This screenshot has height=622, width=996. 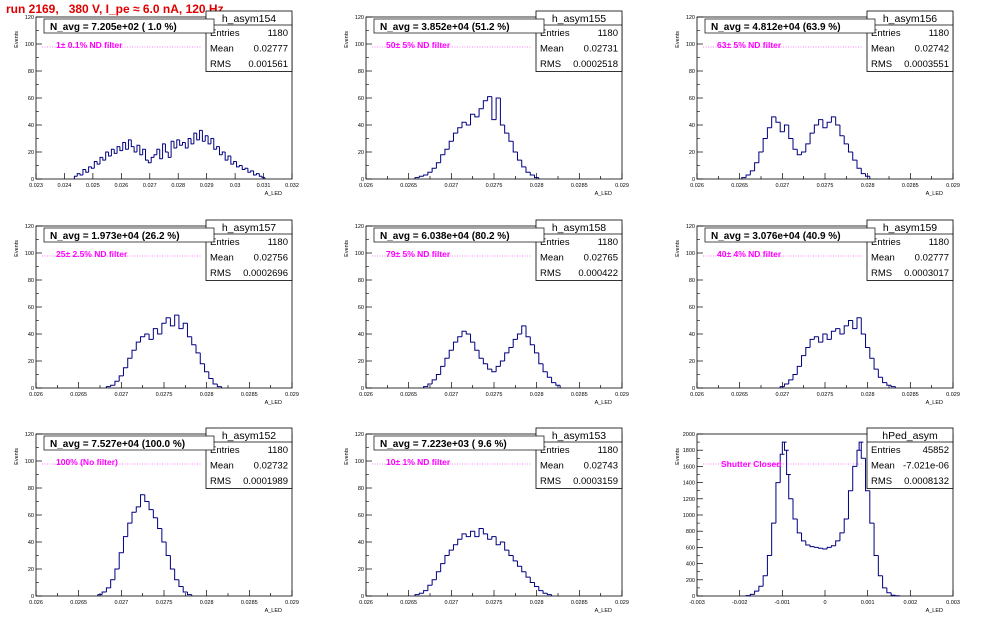 I want to click on stats-box, so click(x=910, y=41).